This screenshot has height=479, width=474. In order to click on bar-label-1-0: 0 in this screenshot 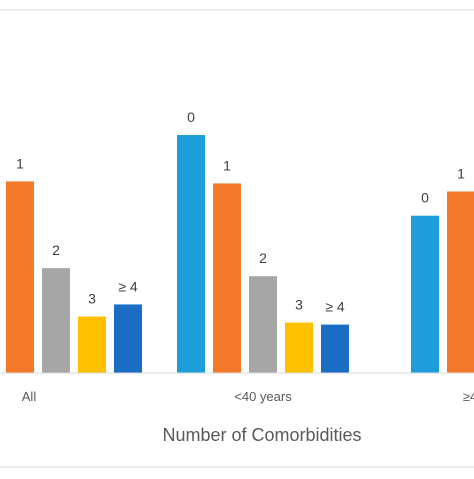, I will do `click(191, 117)`.